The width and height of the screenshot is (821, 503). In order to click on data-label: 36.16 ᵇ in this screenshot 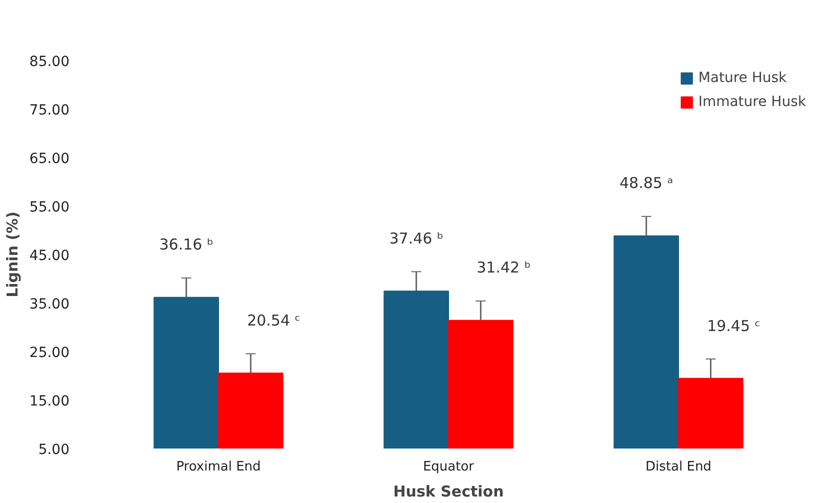, I will do `click(186, 245)`.